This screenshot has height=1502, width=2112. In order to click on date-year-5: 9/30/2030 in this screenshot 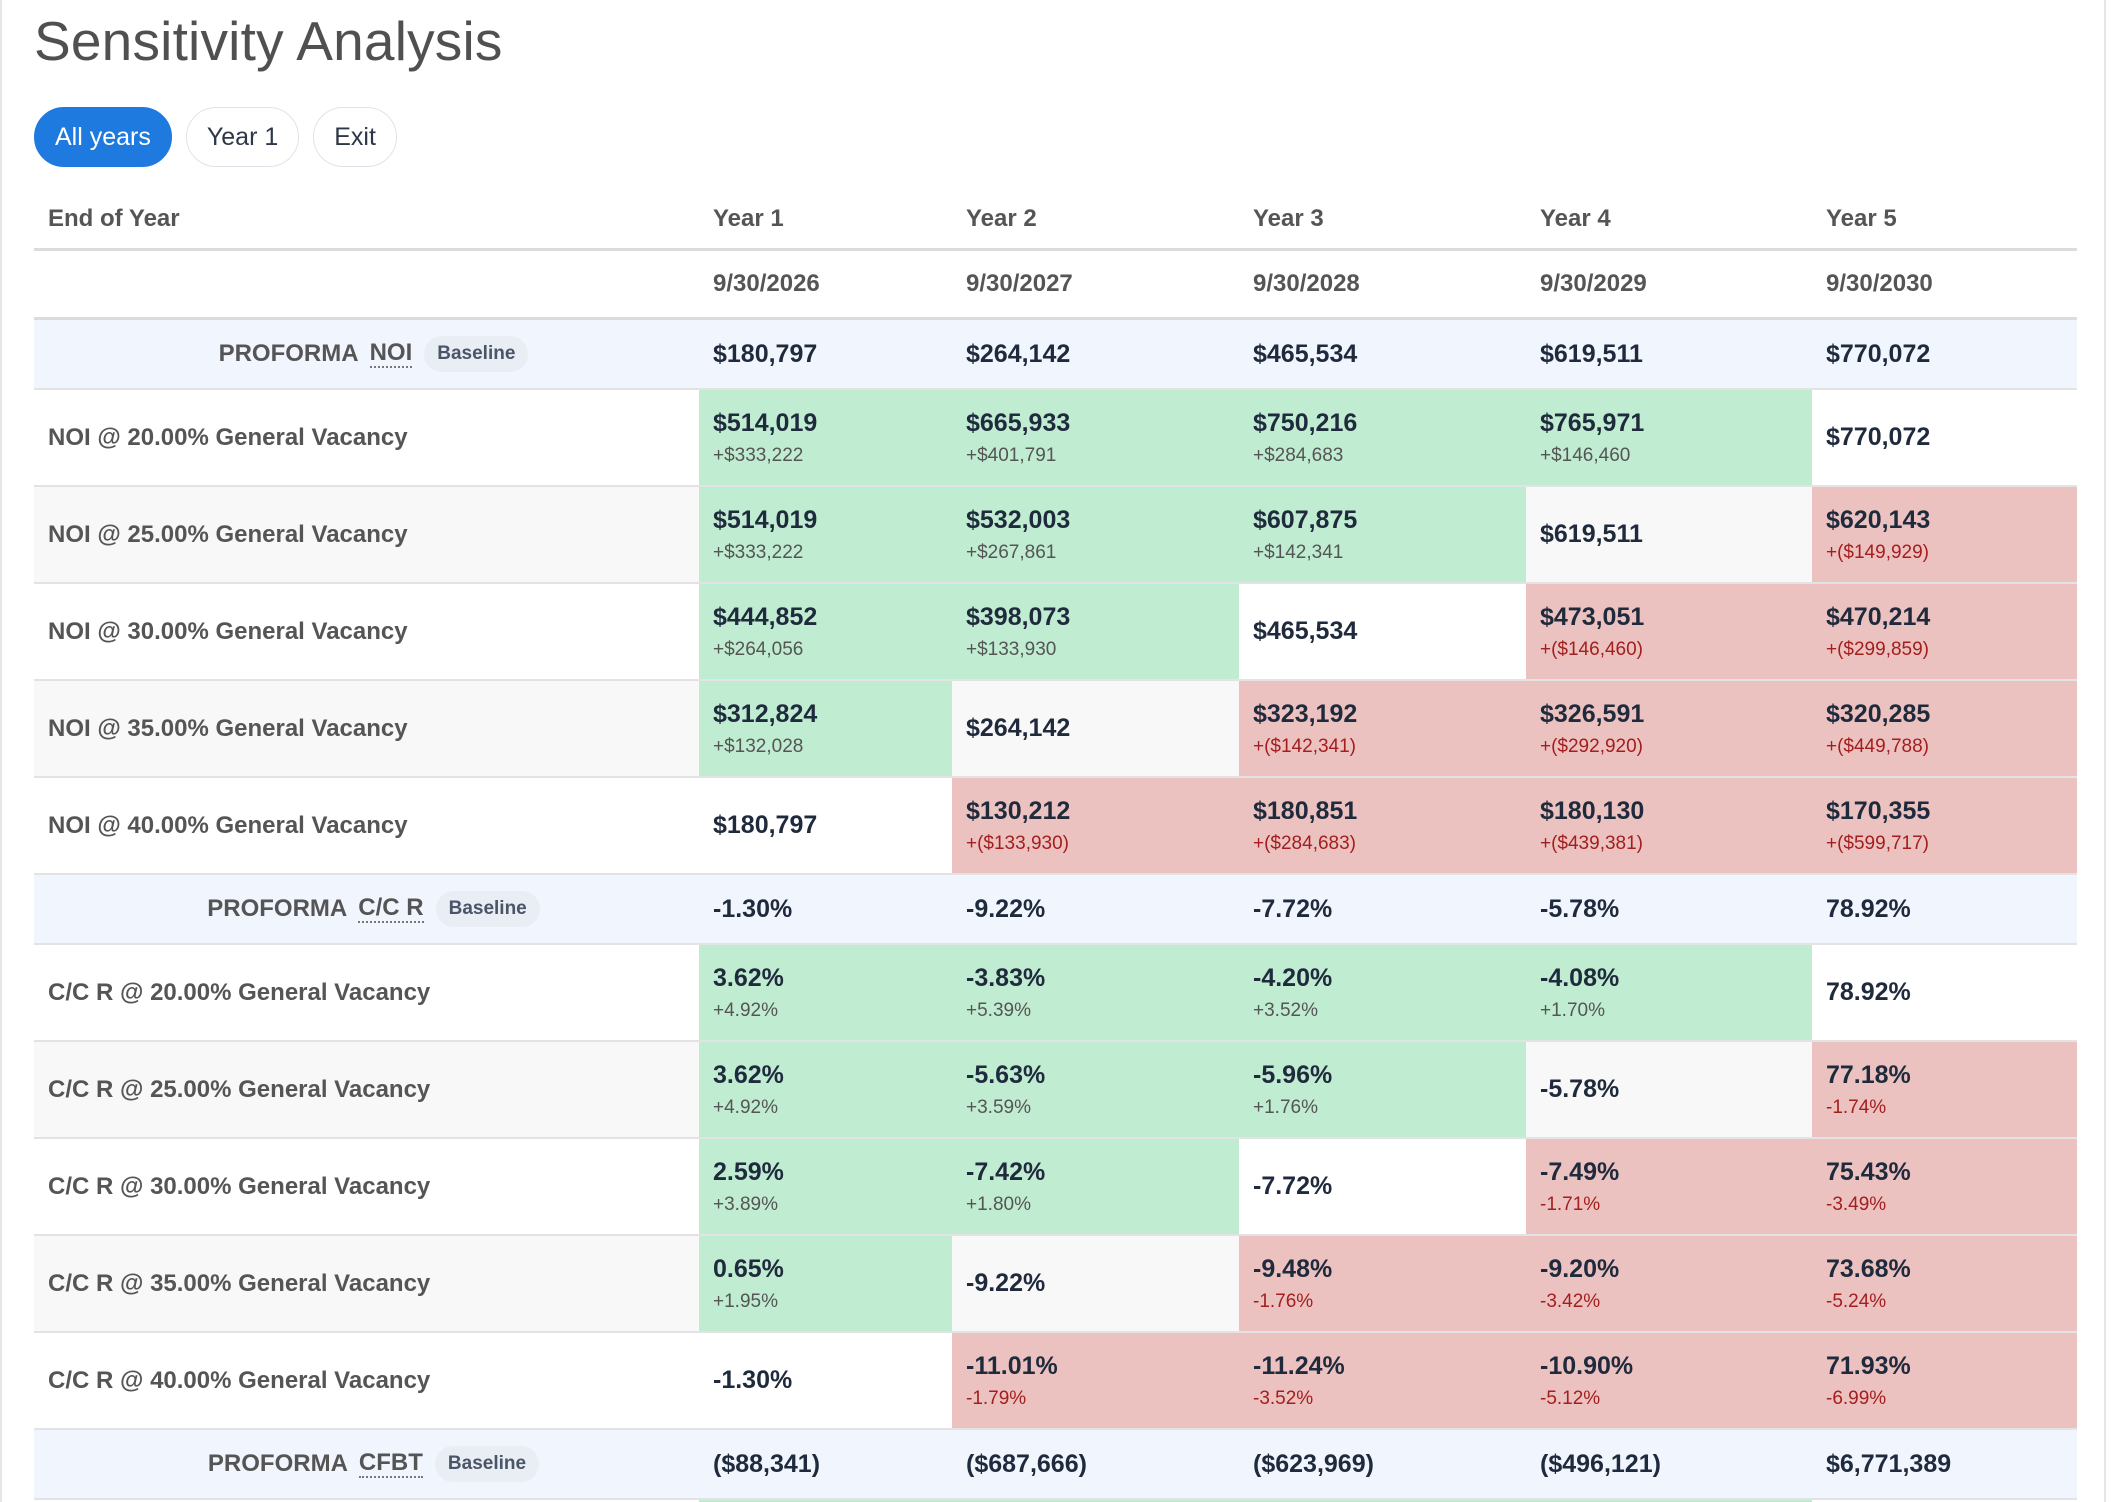, I will do `click(1879, 283)`.